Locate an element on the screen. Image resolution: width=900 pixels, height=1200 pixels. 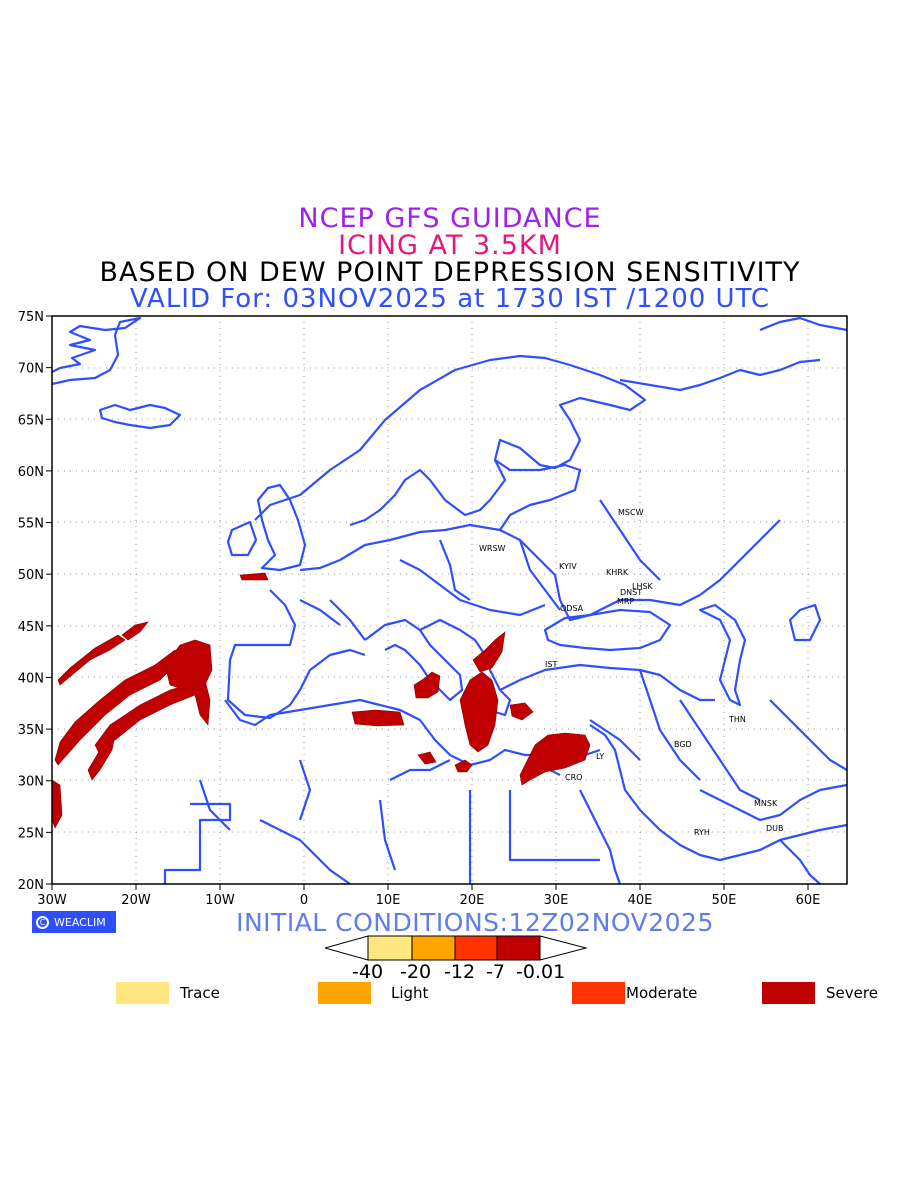
legend-swatch-severe is located at coordinates (788, 993).